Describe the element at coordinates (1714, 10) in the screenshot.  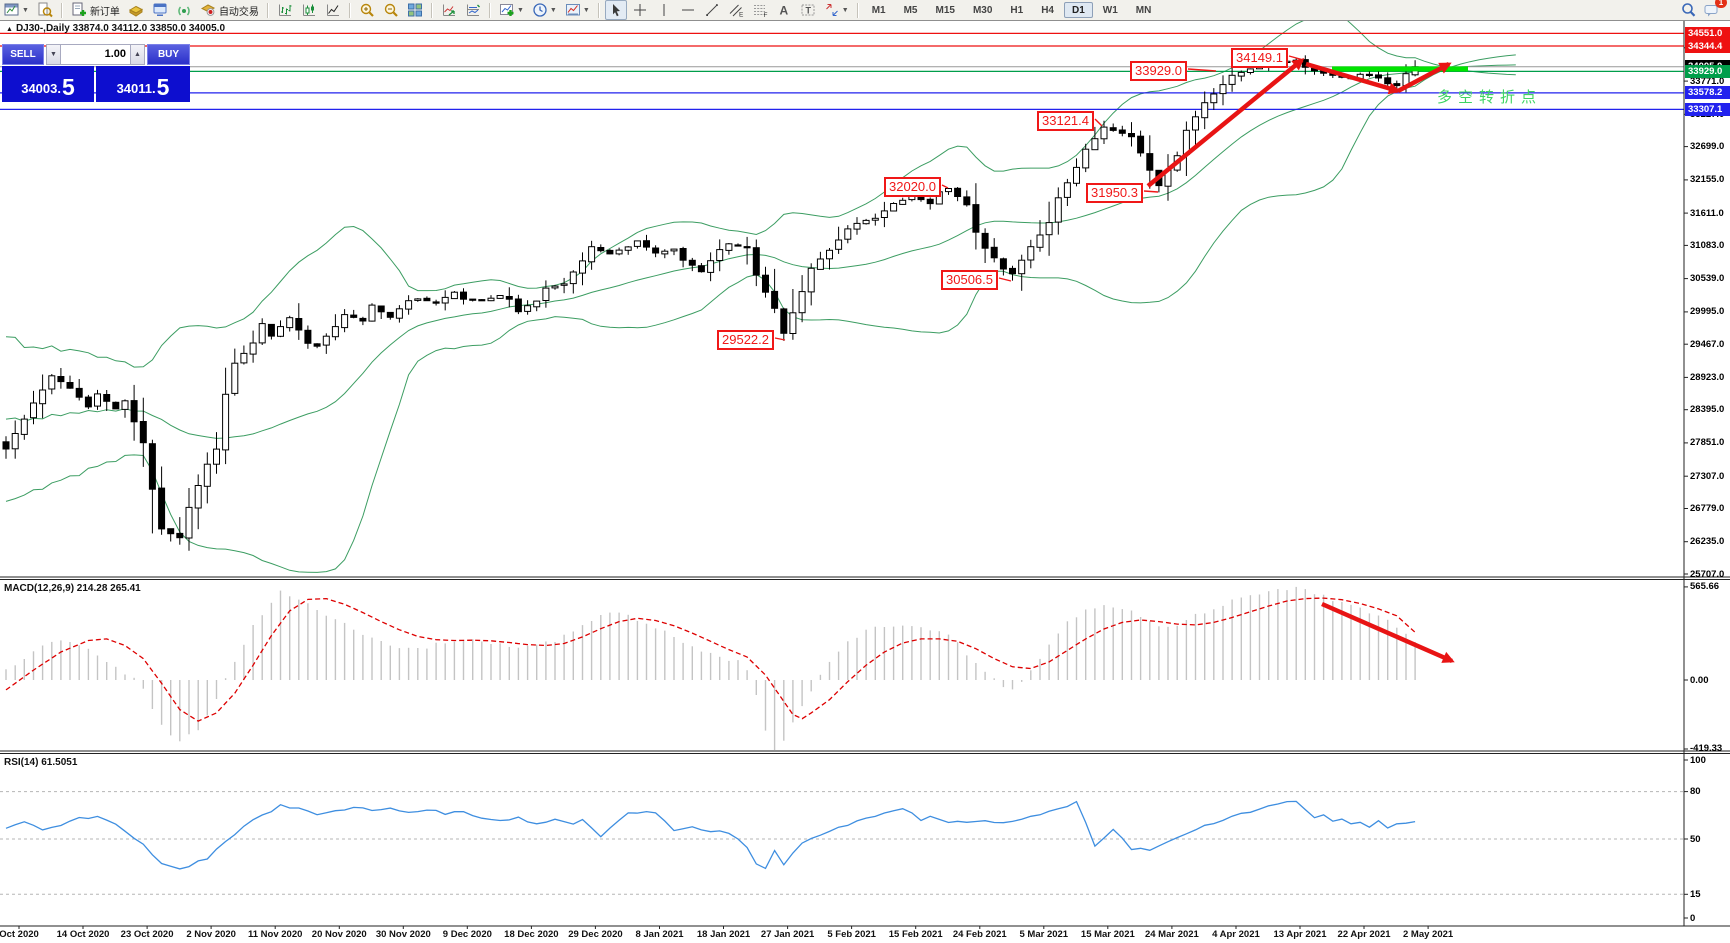
I see `notifications-button: 1` at that location.